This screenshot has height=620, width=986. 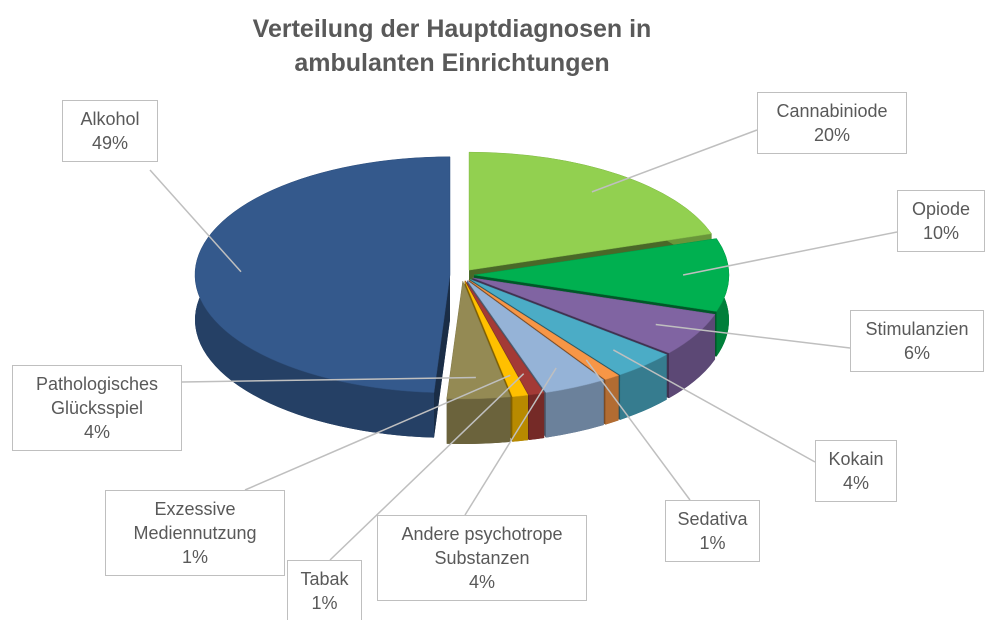 I want to click on label-value: 6%, so click(x=916, y=353).